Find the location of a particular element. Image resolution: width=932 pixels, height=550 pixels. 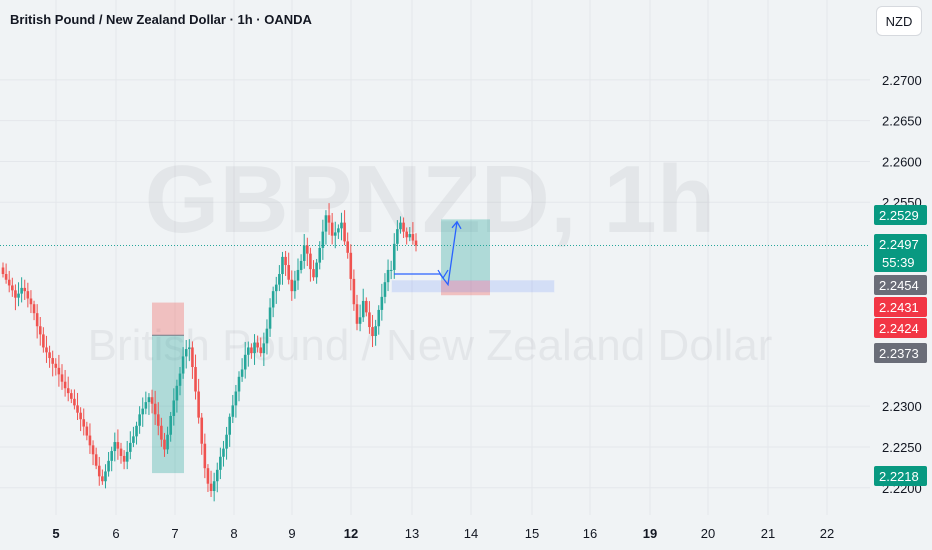

new-position-target-zone is located at coordinates (465, 250).